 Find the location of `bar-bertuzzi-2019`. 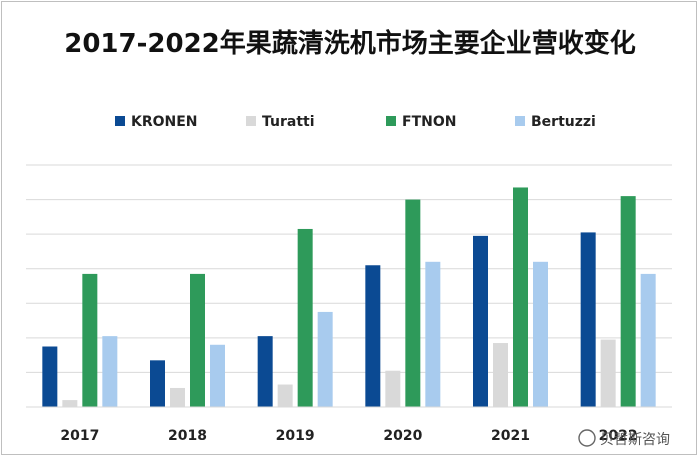

bar-bertuzzi-2019 is located at coordinates (325, 359).